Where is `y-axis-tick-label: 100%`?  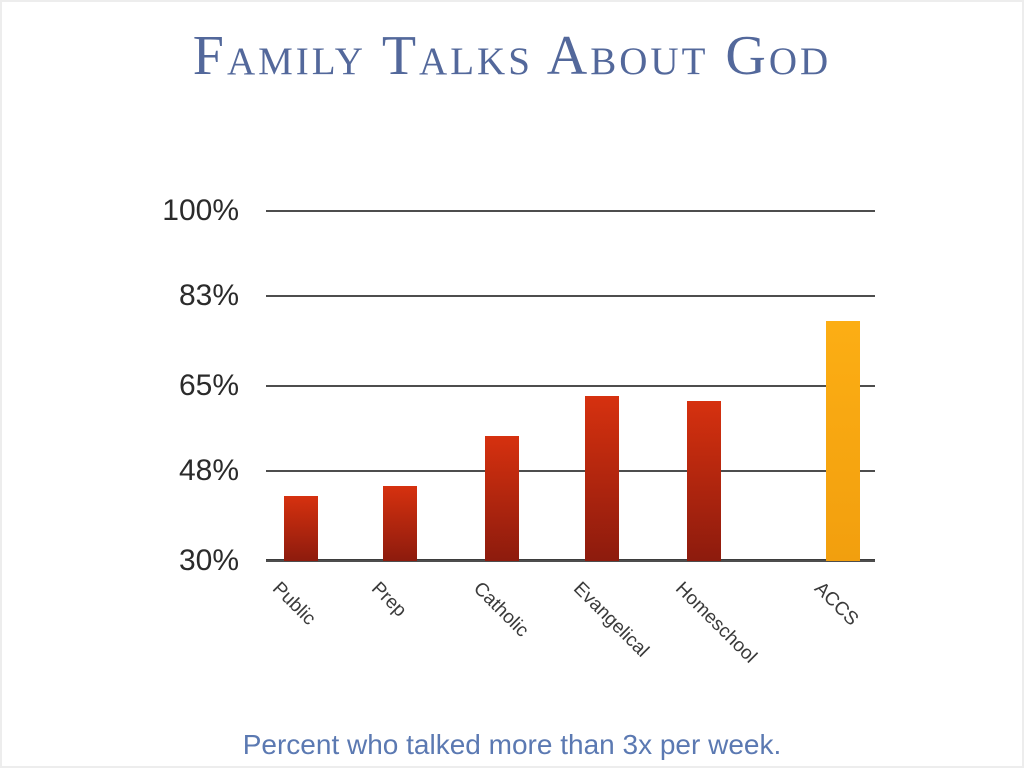
y-axis-tick-label: 100% is located at coordinates (200, 210).